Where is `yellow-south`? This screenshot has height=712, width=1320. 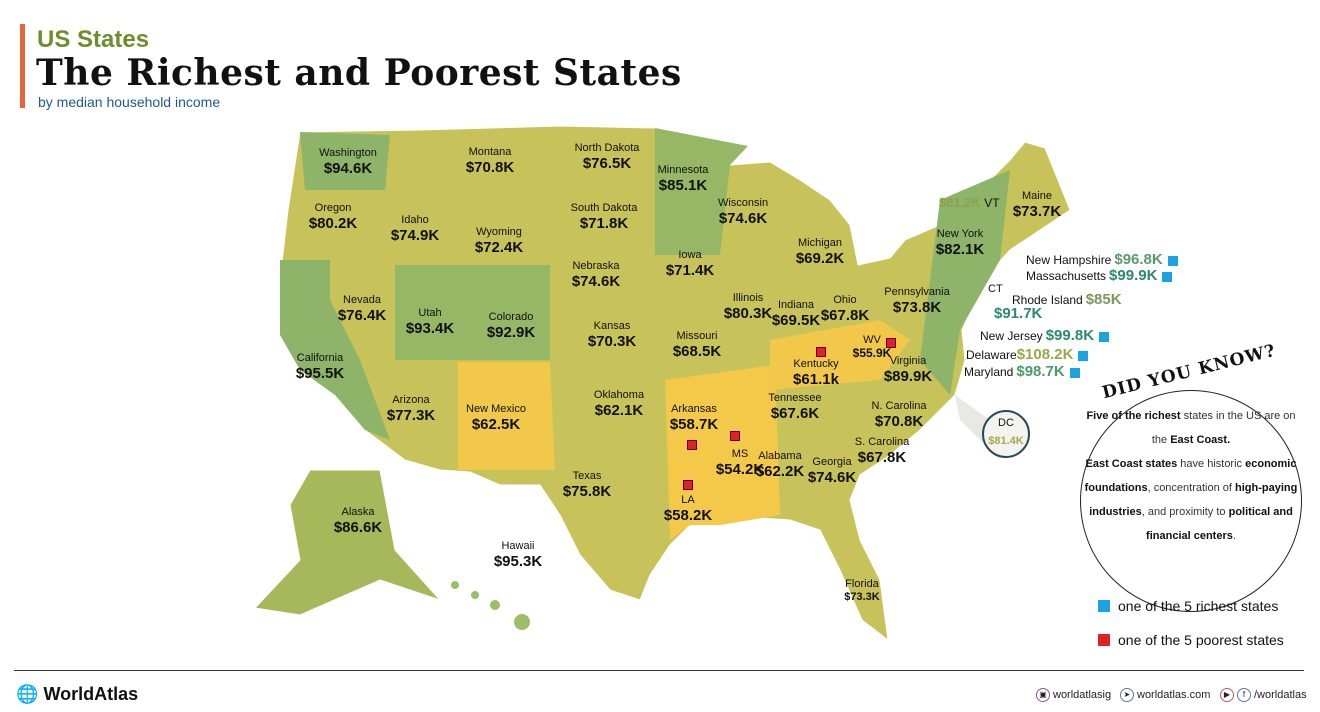
yellow-south is located at coordinates (722, 452).